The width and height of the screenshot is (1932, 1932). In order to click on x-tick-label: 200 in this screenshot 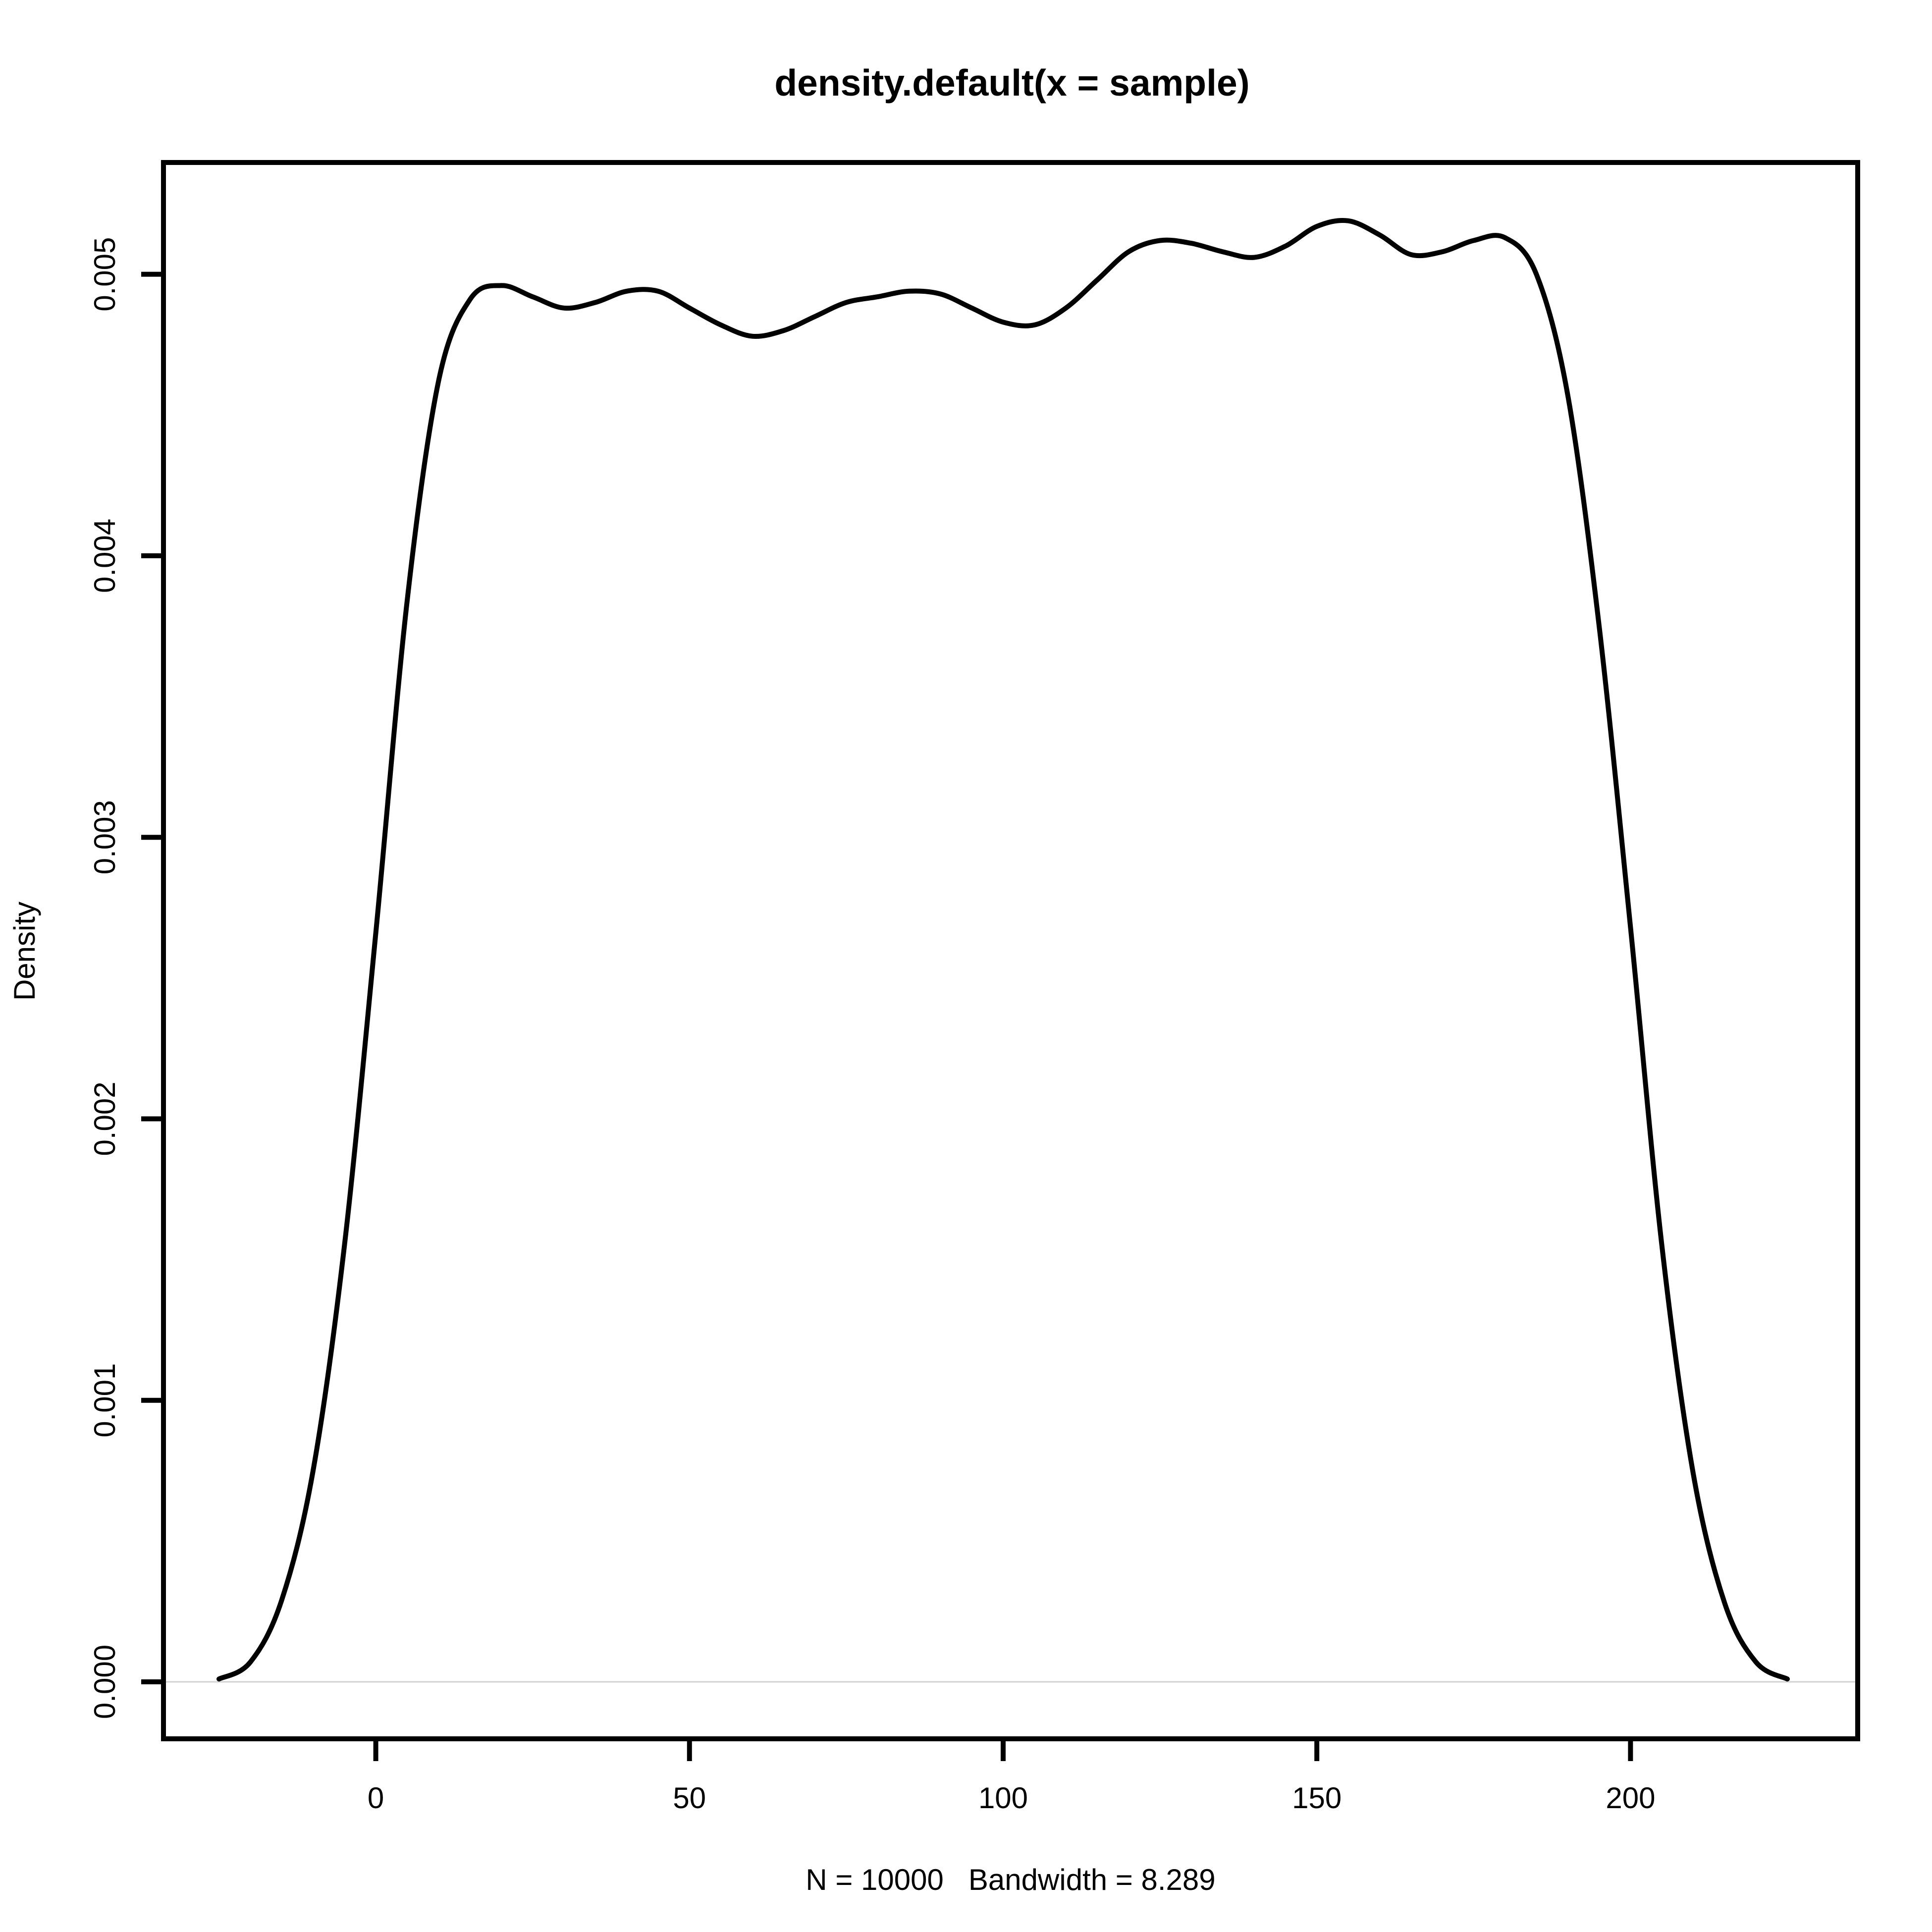, I will do `click(1630, 1798)`.